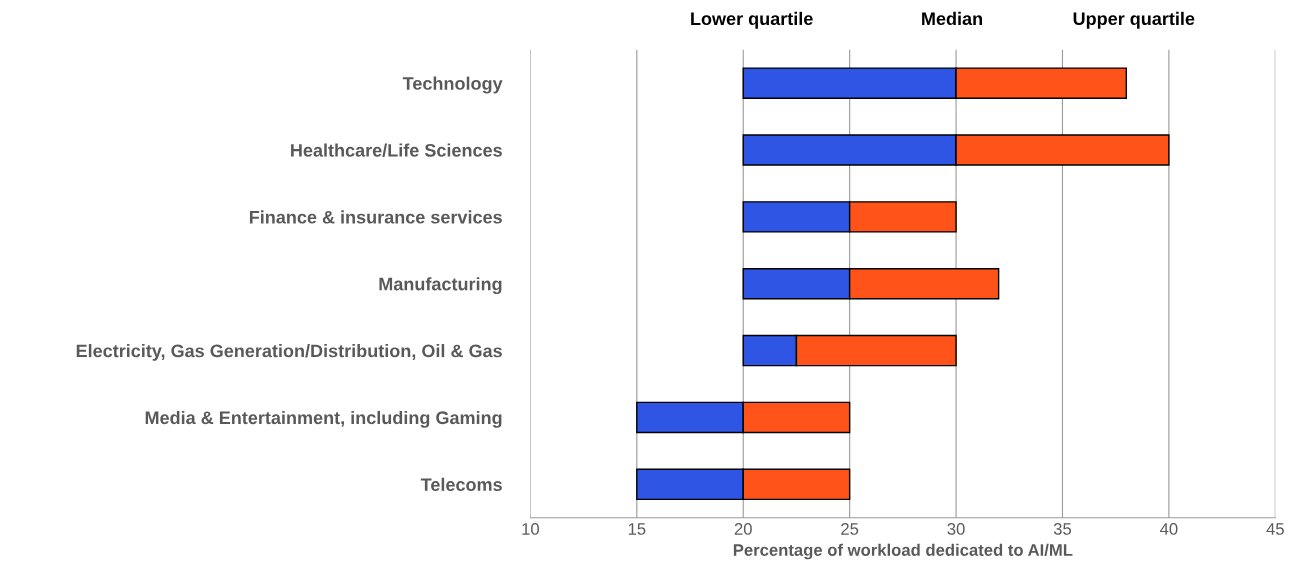  I want to click on y-tick-label: Media & Entertainment, including Gaming, so click(323, 419).